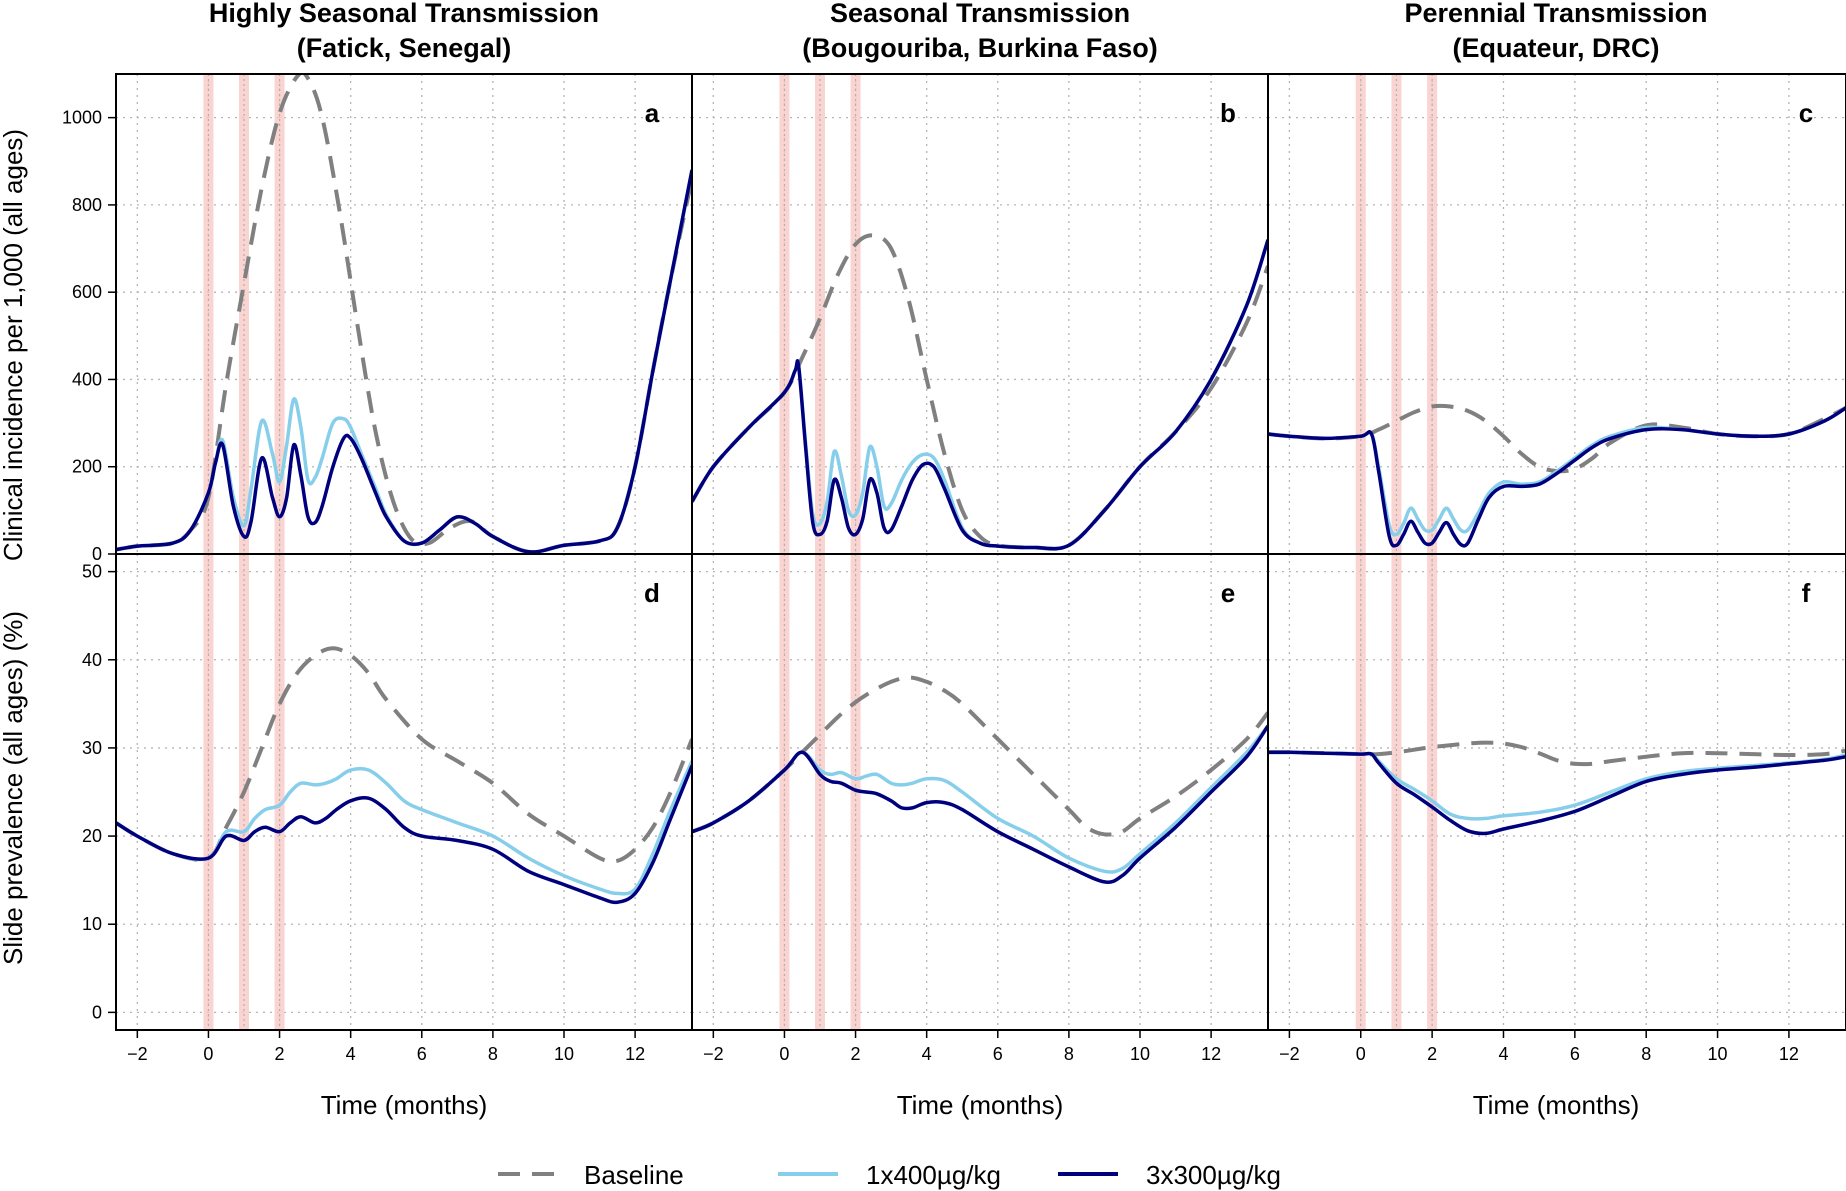  I want to click on col-title-1-line2: (Fatick, Senegal), so click(404, 48).